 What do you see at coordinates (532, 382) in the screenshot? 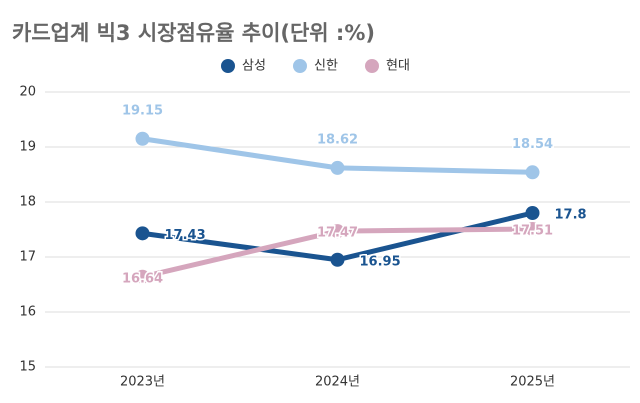
I see `x-tick-label: 2025년` at bounding box center [532, 382].